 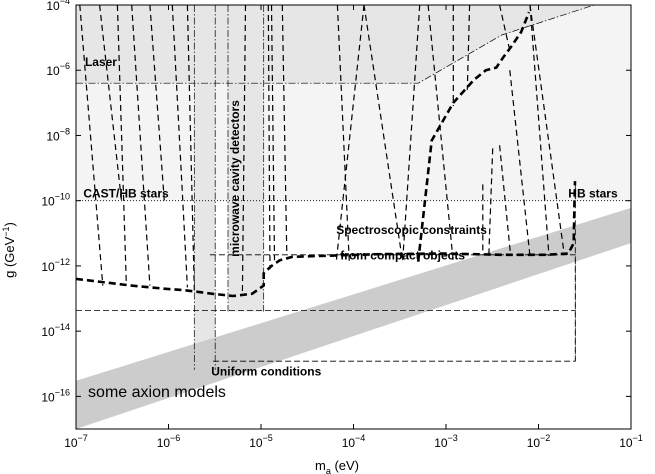 I want to click on y-tick-label: 10⁻⁴, so click(x=58, y=6).